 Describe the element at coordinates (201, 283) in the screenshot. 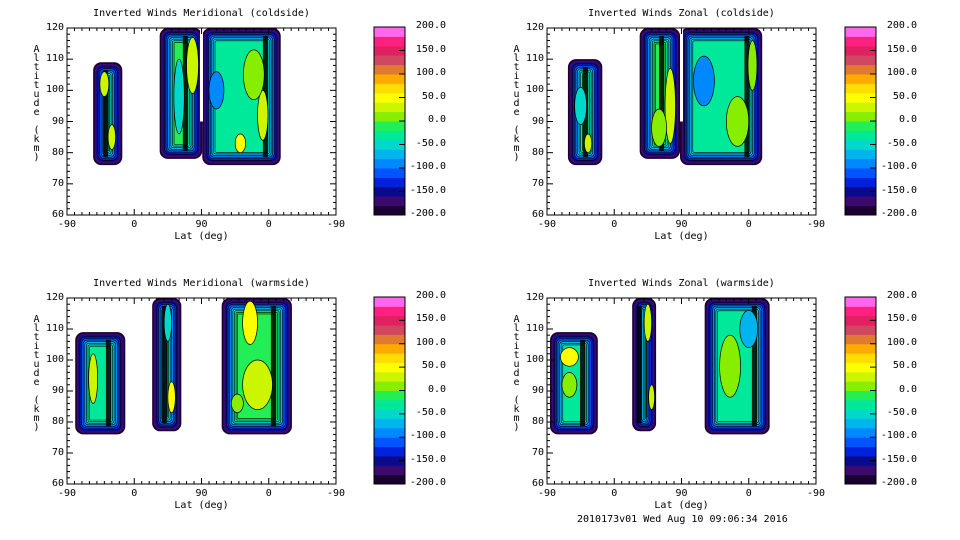

I see `chart-title: Inverted Winds Meridional (warmside)` at that location.